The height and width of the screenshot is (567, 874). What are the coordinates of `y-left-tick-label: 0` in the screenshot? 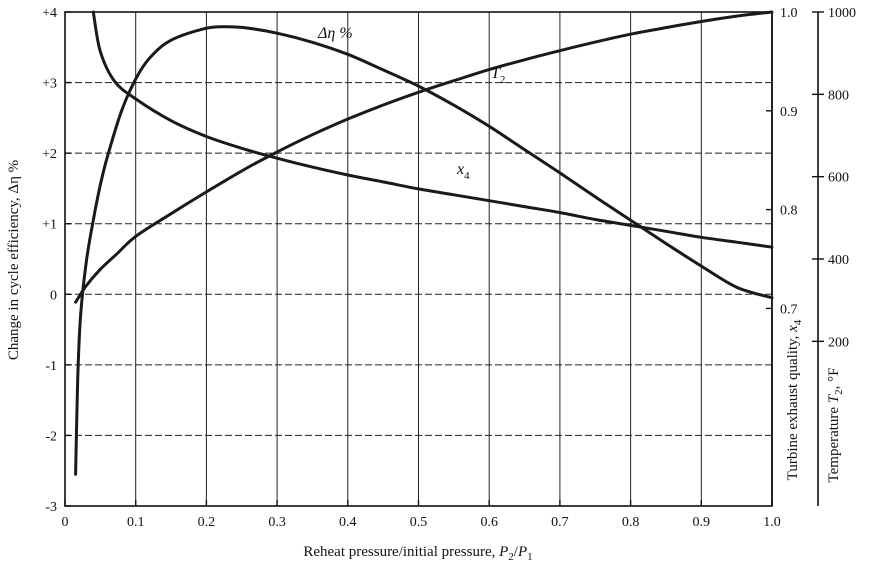 It's located at (53, 295).